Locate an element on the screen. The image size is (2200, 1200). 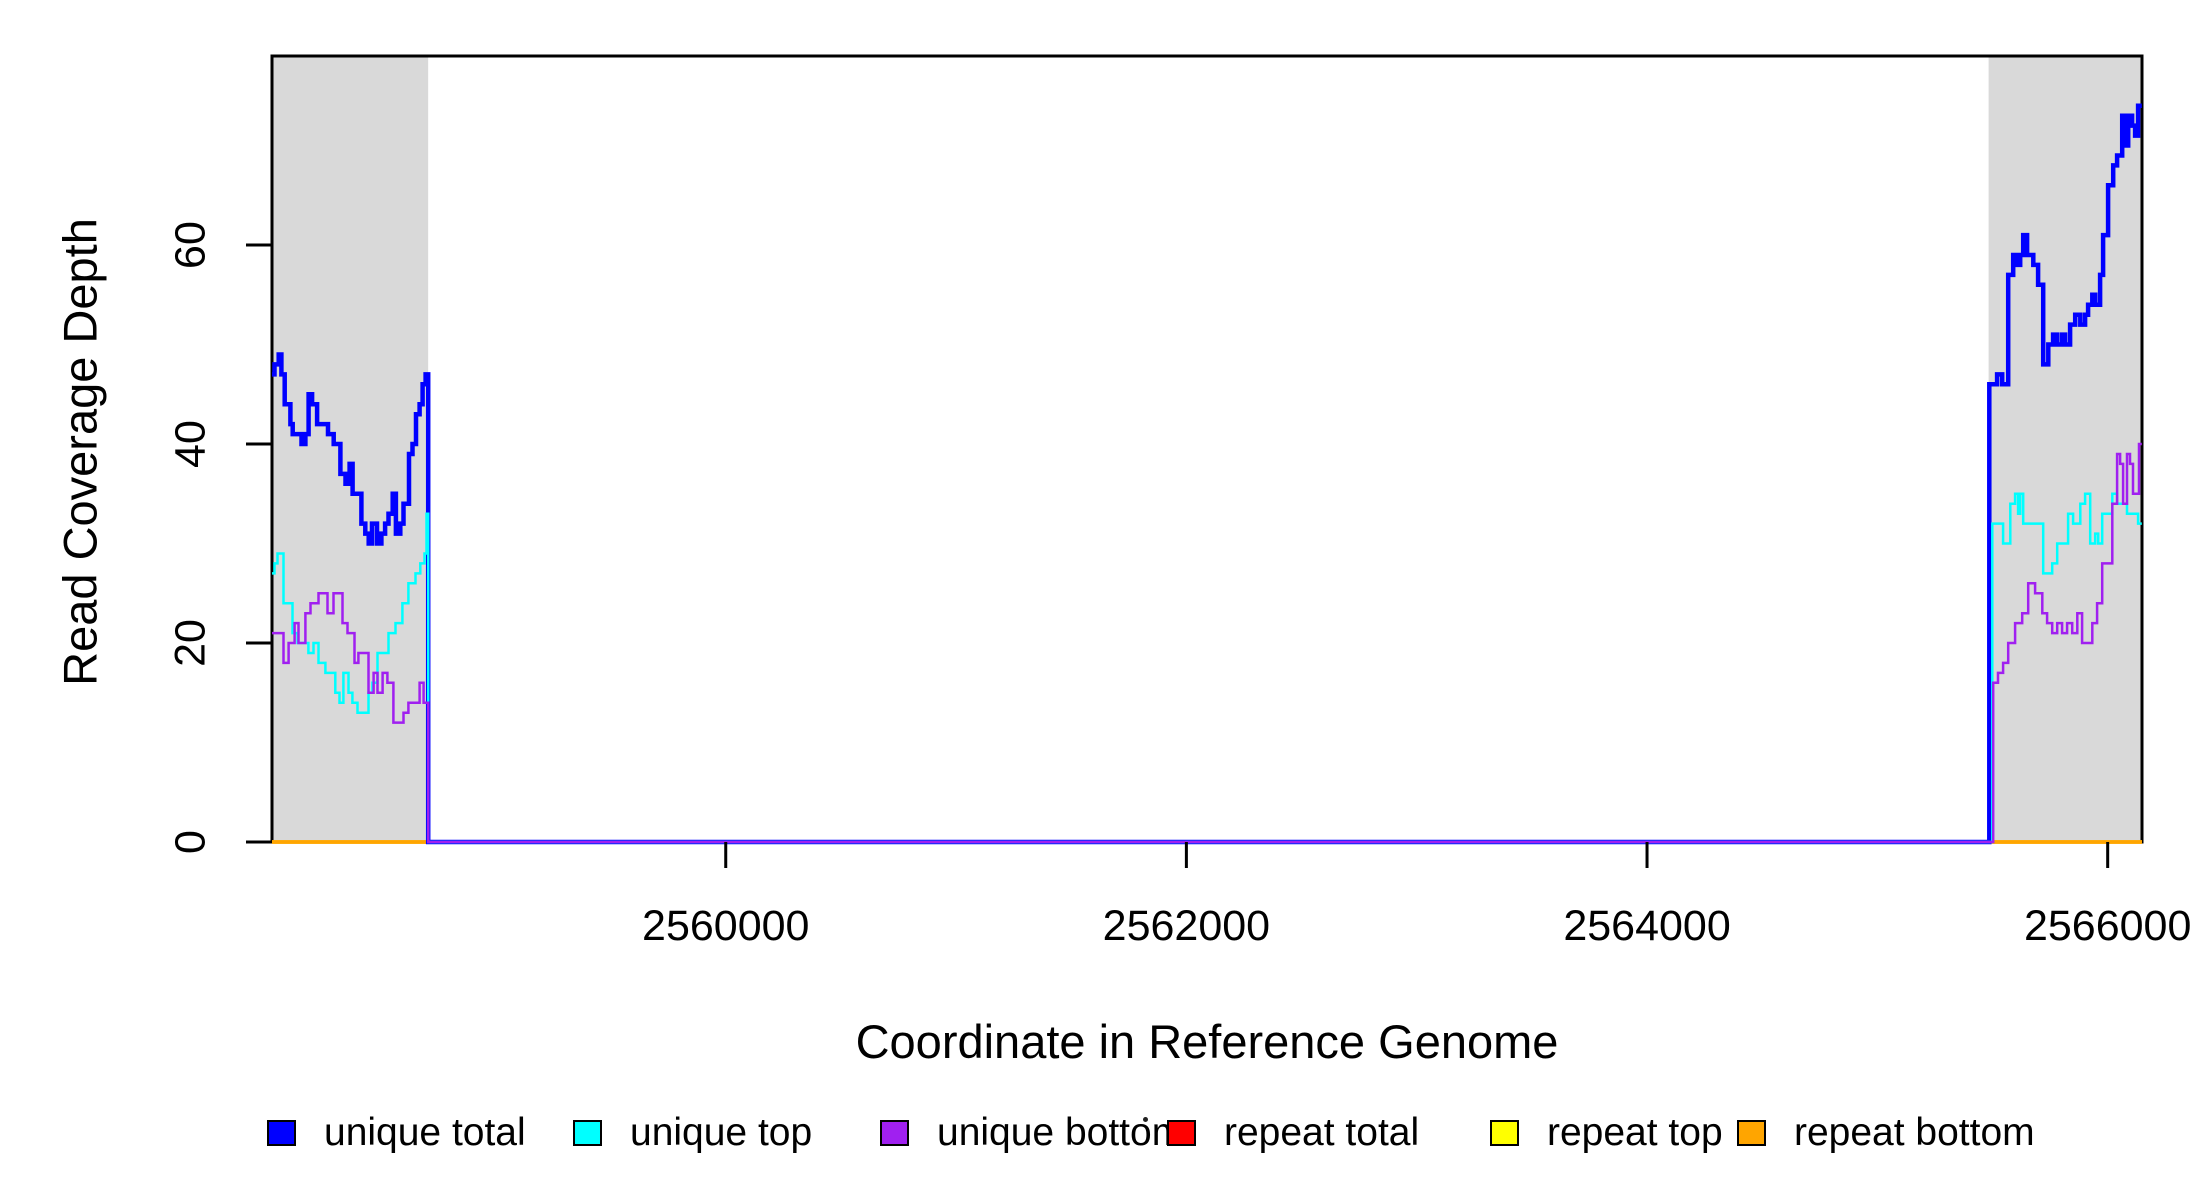
x-tick-label-0: 2560000 is located at coordinates (725, 926).